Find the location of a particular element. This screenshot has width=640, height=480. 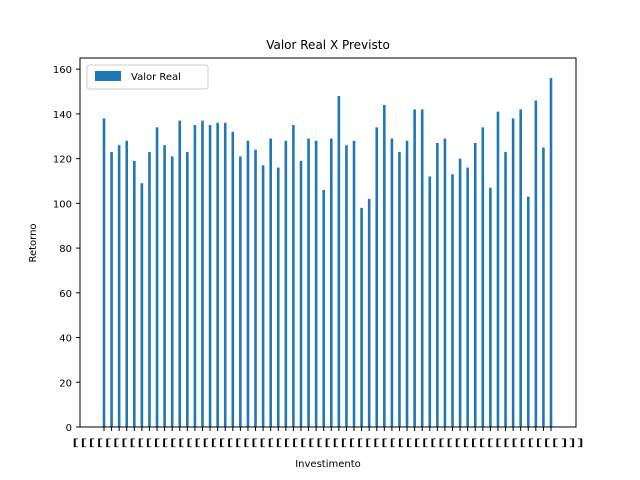

y-tick-label: 120 is located at coordinates (62, 160).